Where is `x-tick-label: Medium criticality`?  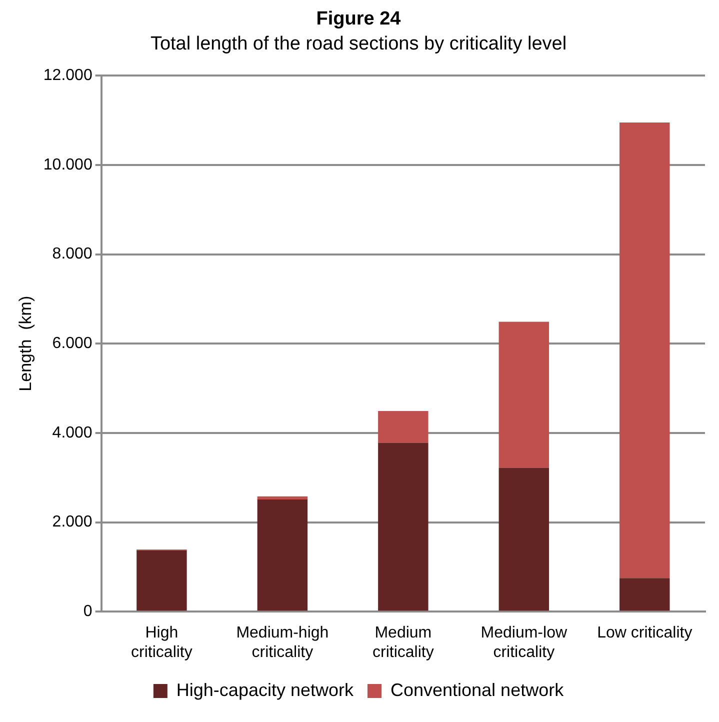
x-tick-label: Medium criticality is located at coordinates (403, 642).